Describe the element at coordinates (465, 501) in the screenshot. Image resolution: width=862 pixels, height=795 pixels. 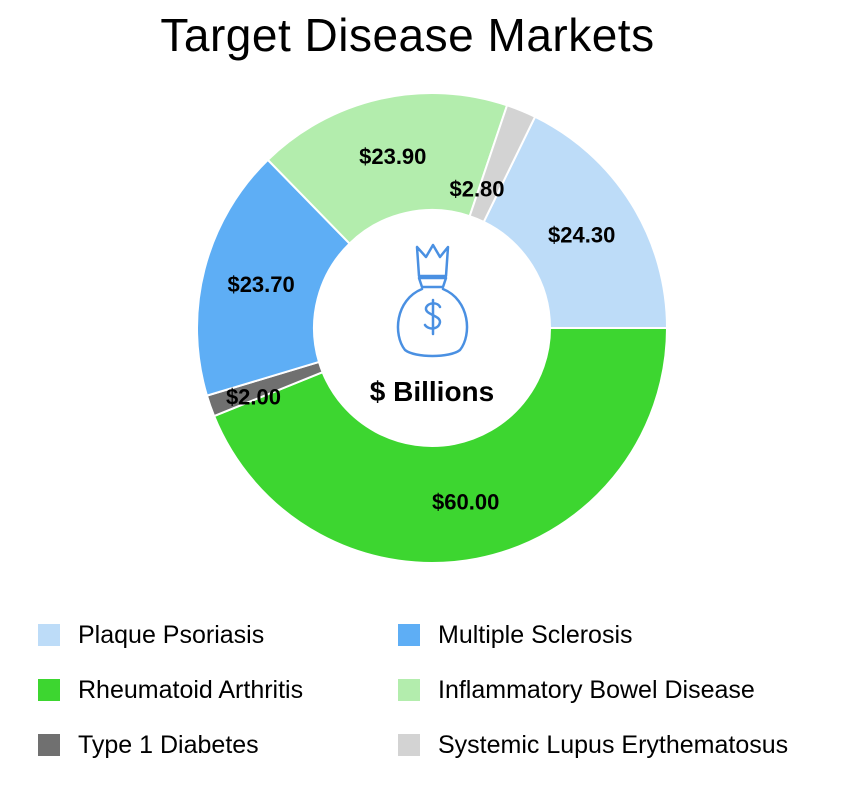
I see `slice-label: $60.00` at that location.